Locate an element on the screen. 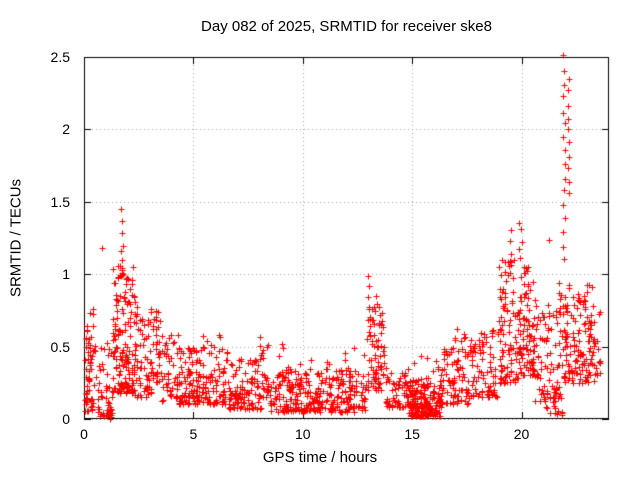 Image resolution: width=640 pixels, height=480 pixels. x-axis-label: GPS time / hours is located at coordinates (320, 457).